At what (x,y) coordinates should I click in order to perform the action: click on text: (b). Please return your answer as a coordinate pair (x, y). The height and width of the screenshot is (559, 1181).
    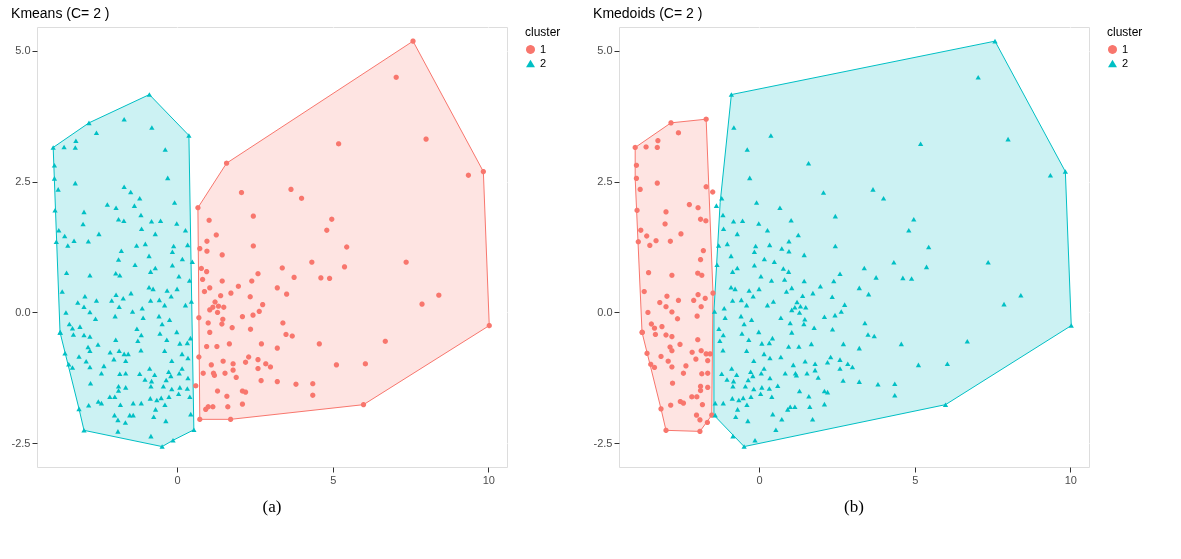
    Looking at the image, I should click on (854, 506).